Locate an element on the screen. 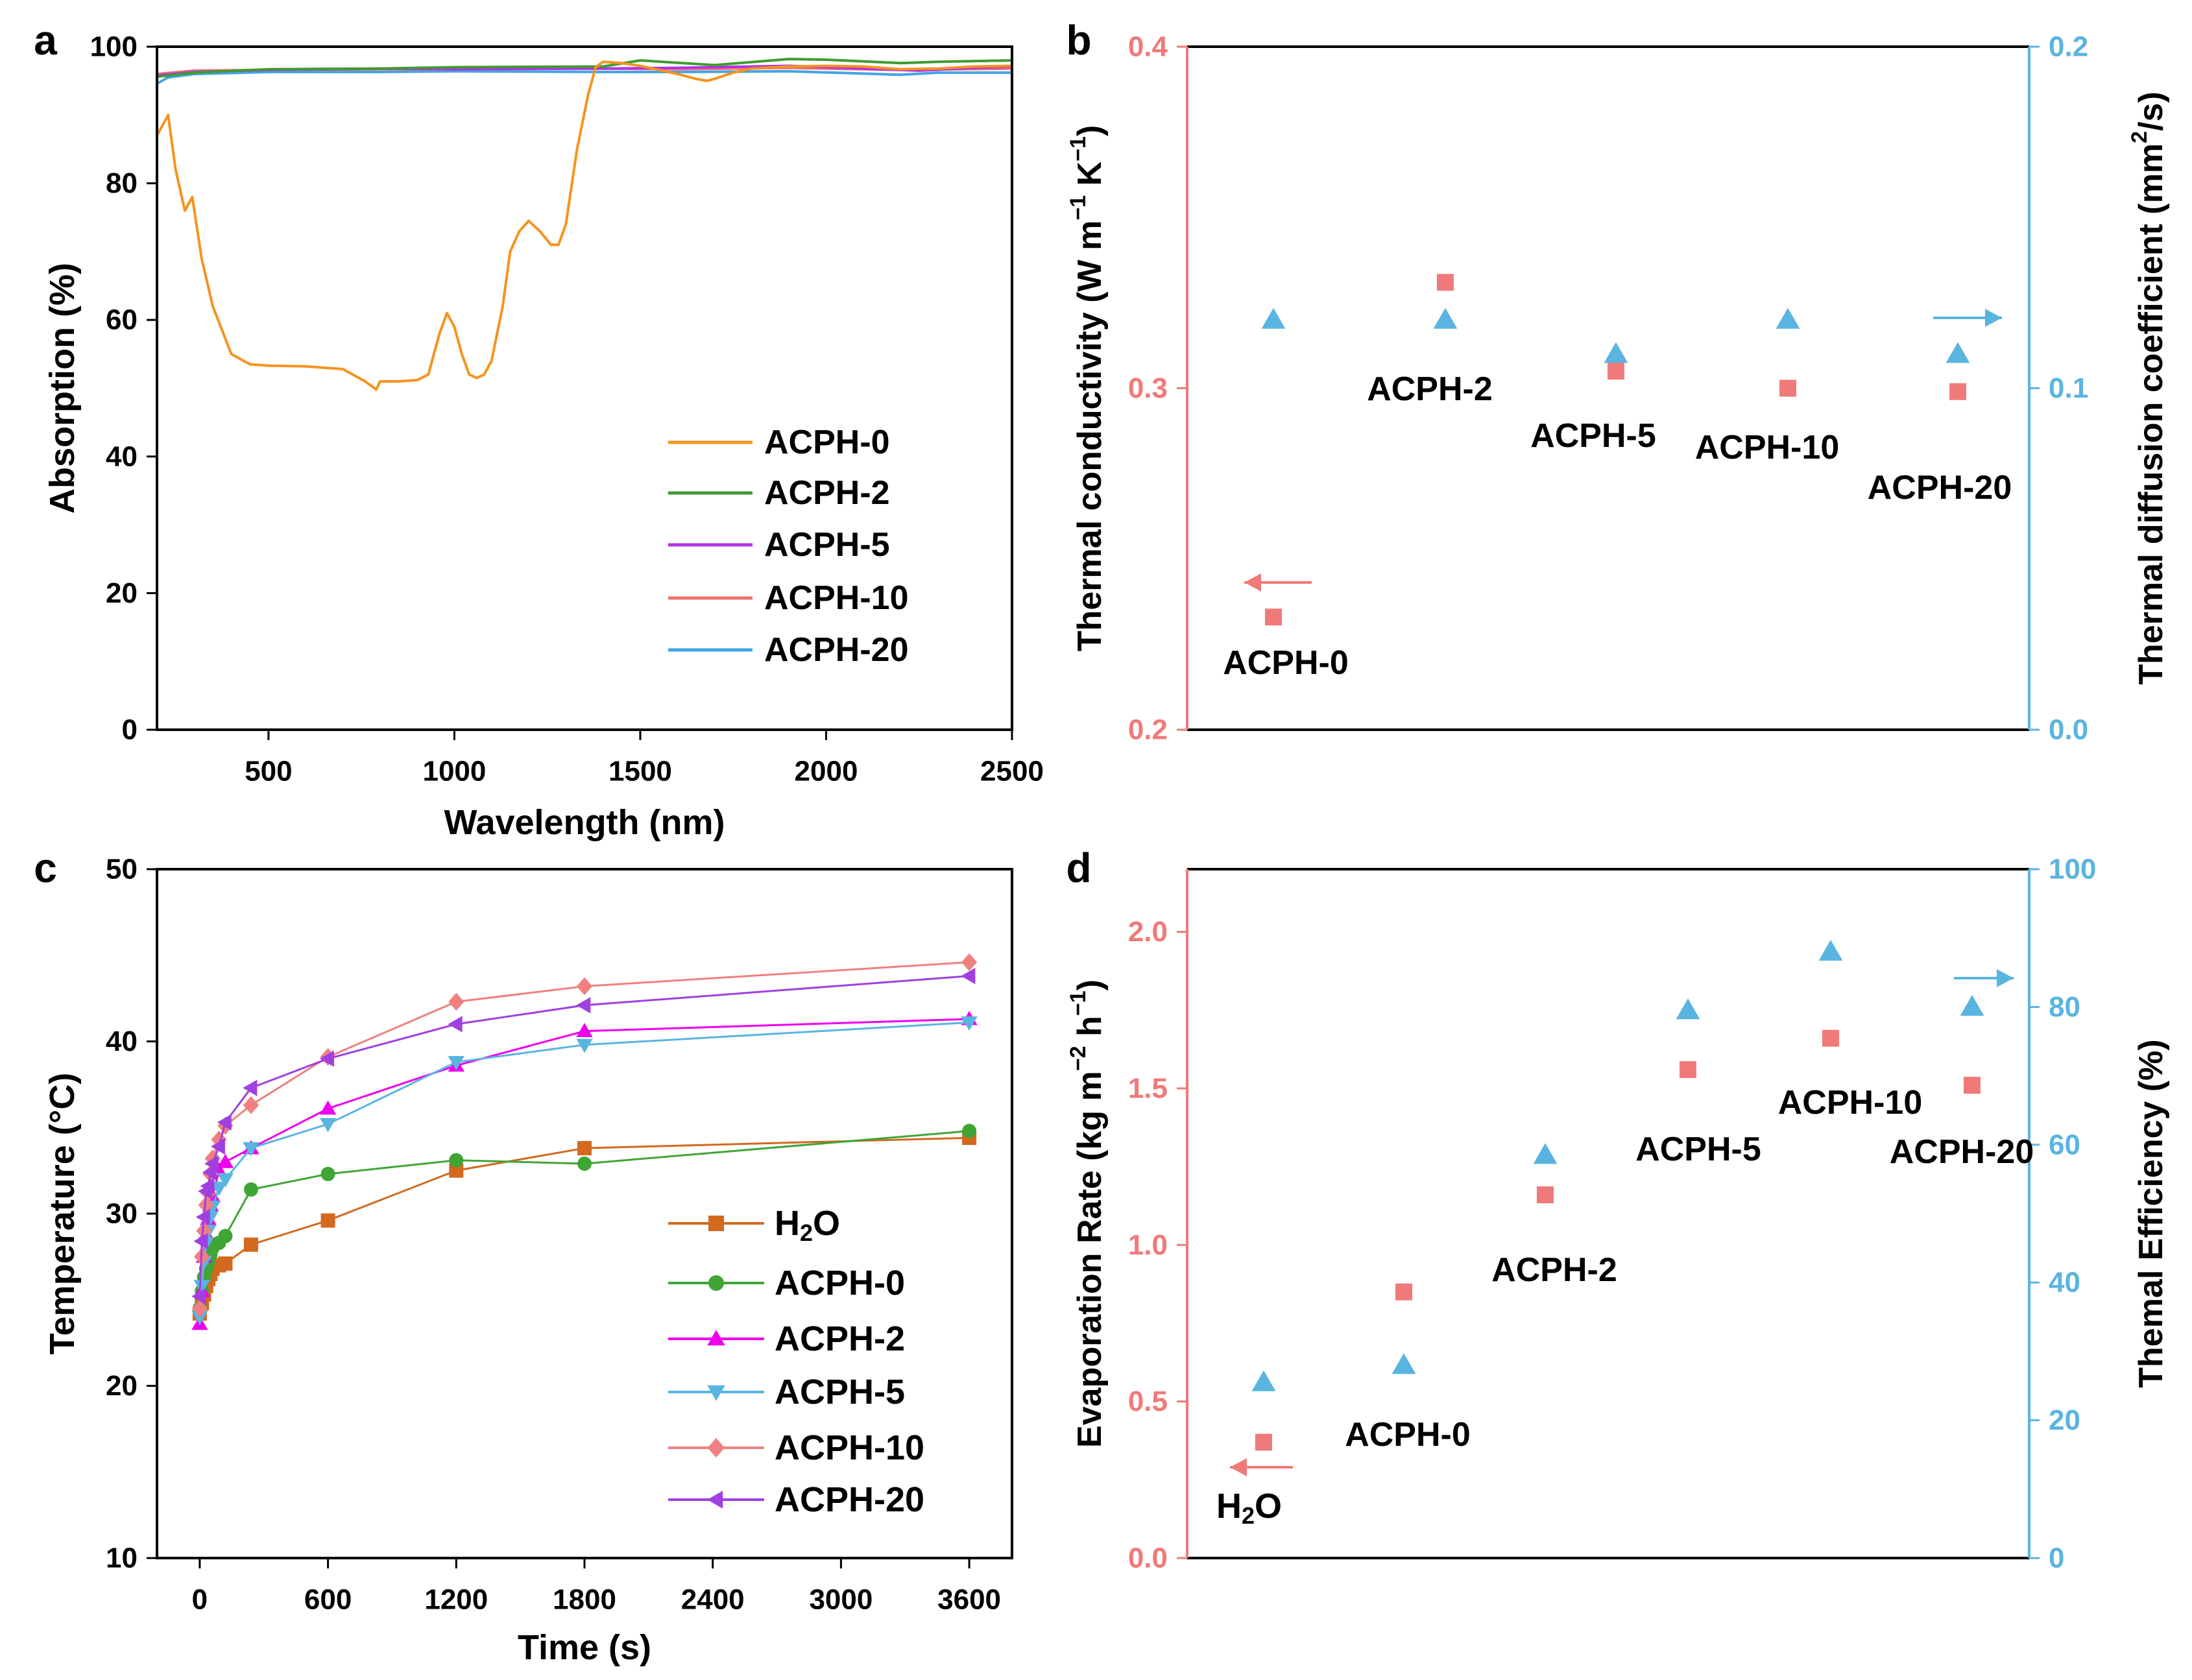 The width and height of the screenshot is (2192, 1680). panel-d-ytick-label: 2.0 is located at coordinates (1148, 932).